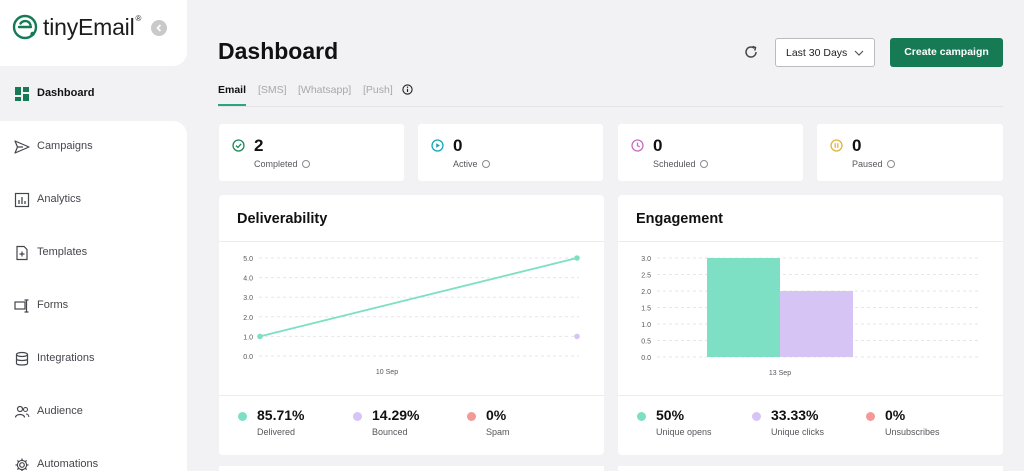 The width and height of the screenshot is (1024, 471). What do you see at coordinates (390, 432) in the screenshot?
I see `metric-label: Bounced` at bounding box center [390, 432].